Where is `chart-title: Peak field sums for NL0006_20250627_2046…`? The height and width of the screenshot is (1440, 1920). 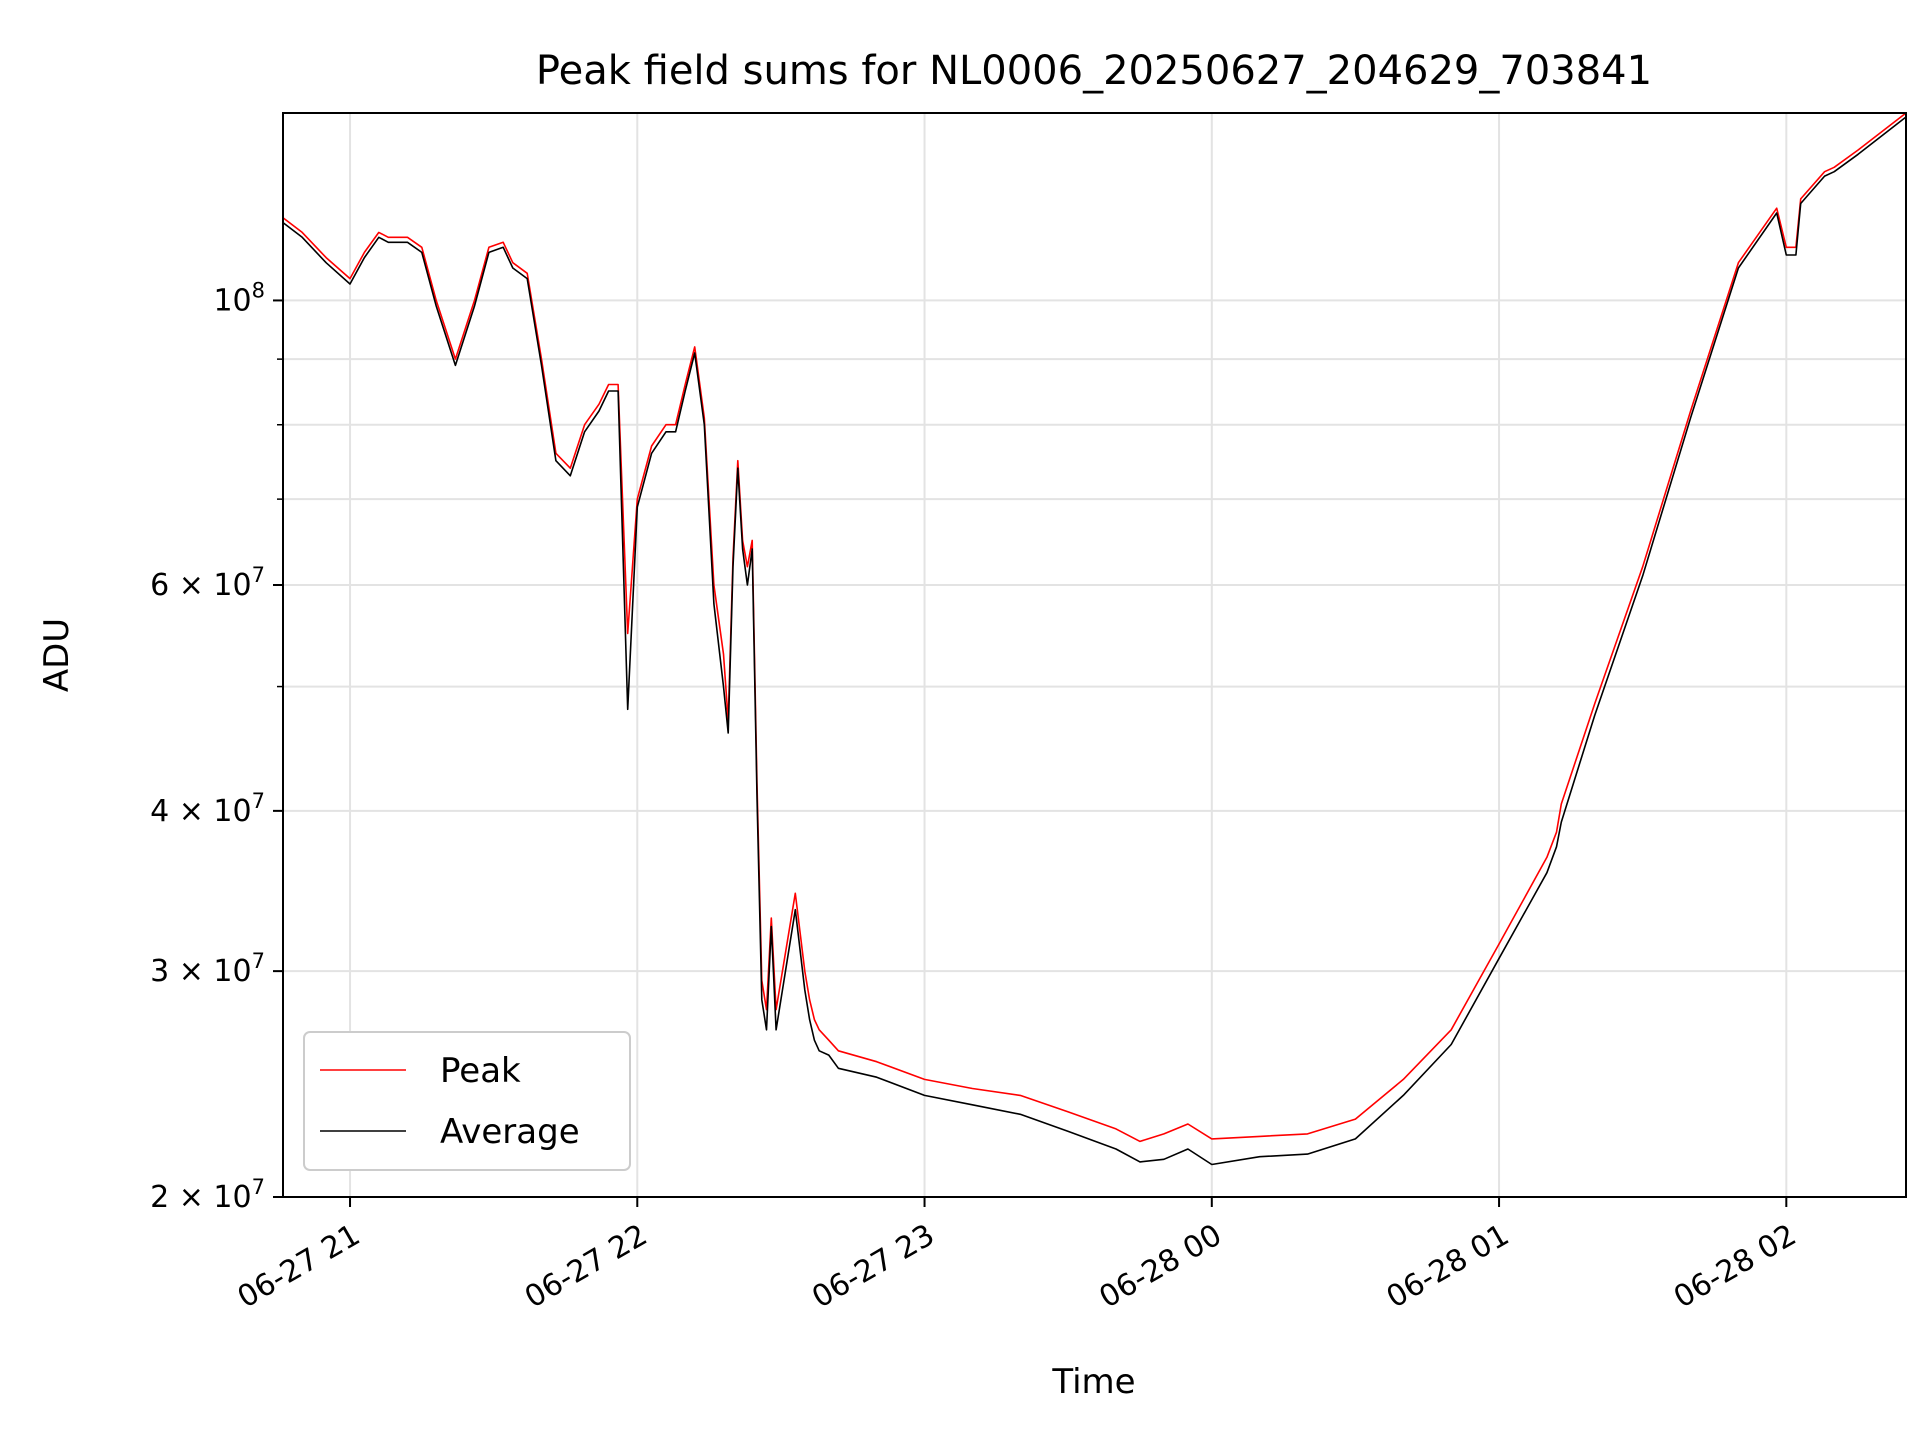 chart-title: Peak field sums for NL0006_20250627_2046… is located at coordinates (1094, 71).